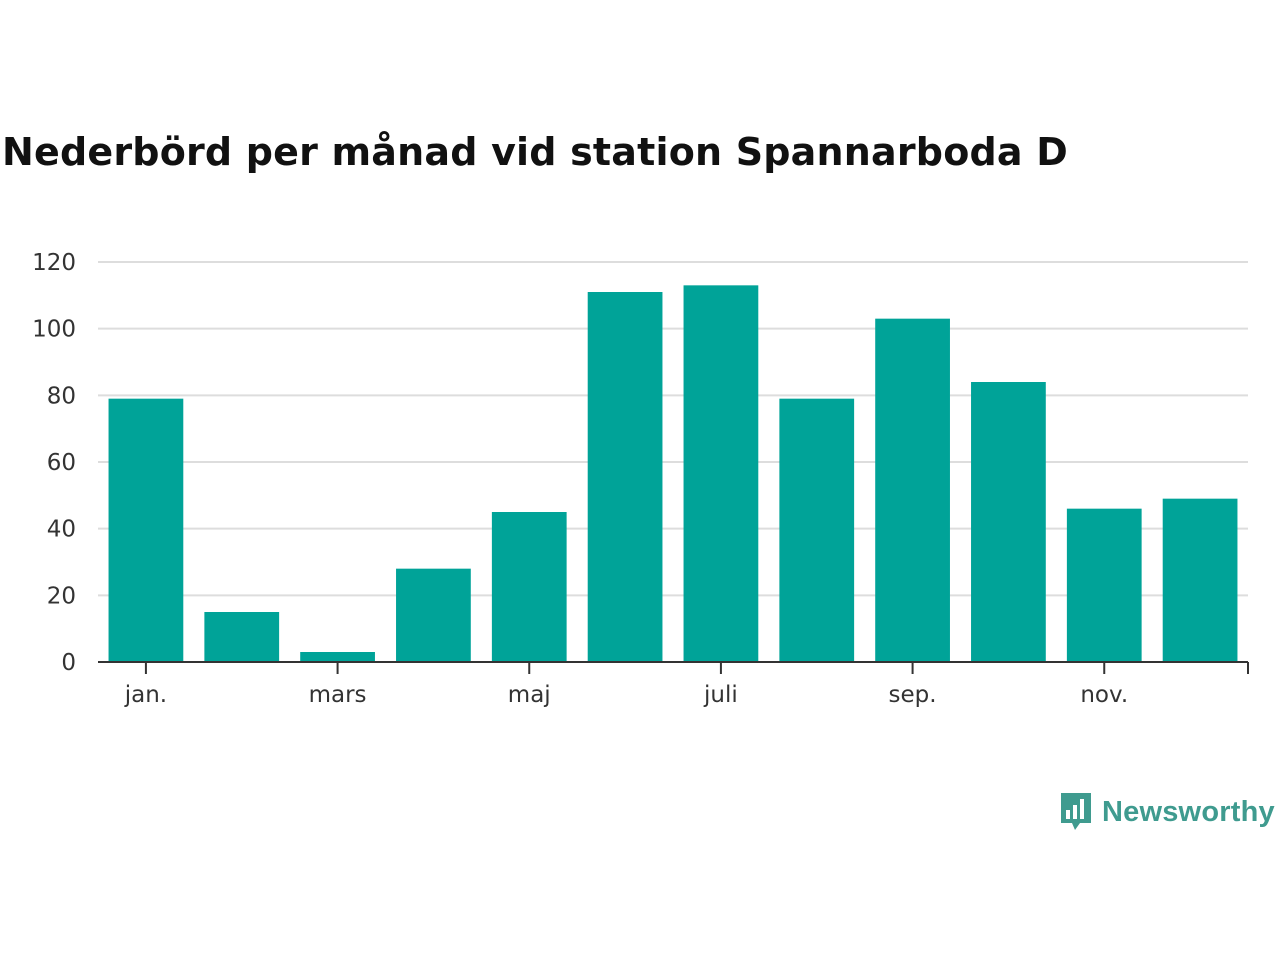 The height and width of the screenshot is (960, 1280). Describe the element at coordinates (529, 695) in the screenshot. I see `x-tick-label: maj` at that location.